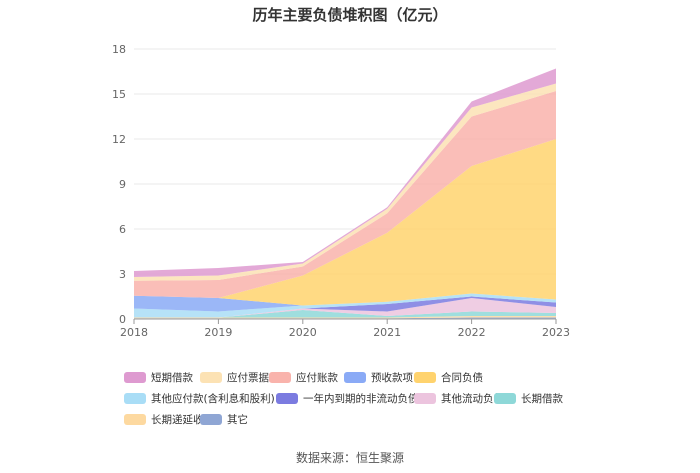 This screenshot has height=473, width=700. What do you see at coordinates (122, 229) in the screenshot?
I see `y-tick-label: 6` at bounding box center [122, 229].